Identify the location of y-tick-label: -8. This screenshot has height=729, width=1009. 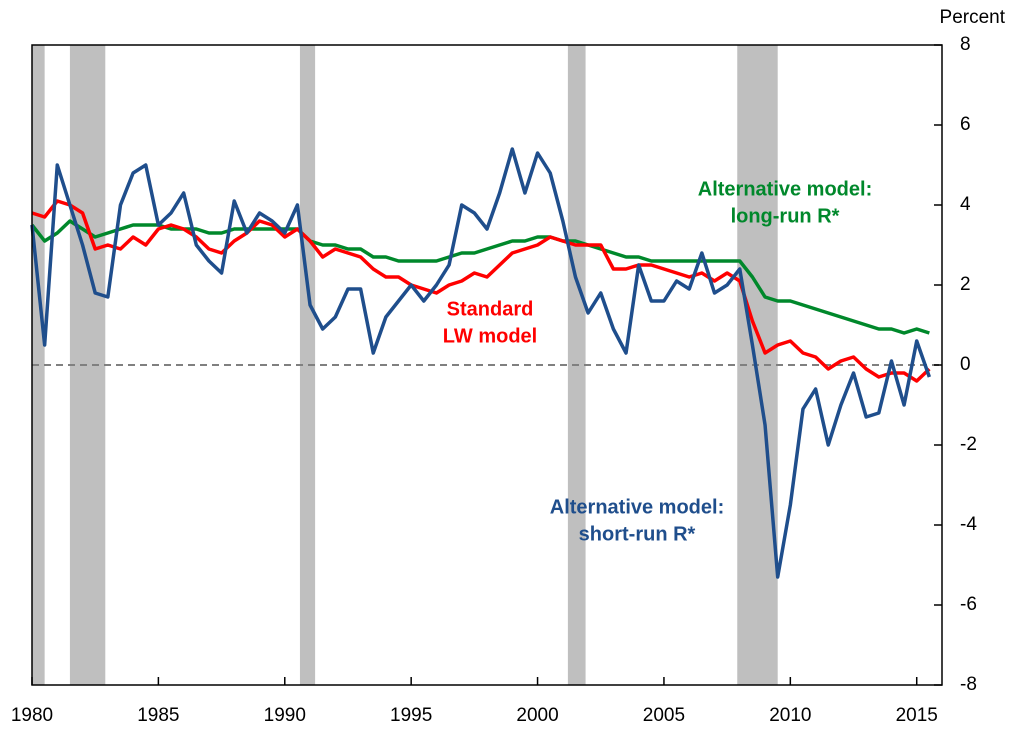
(968, 684).